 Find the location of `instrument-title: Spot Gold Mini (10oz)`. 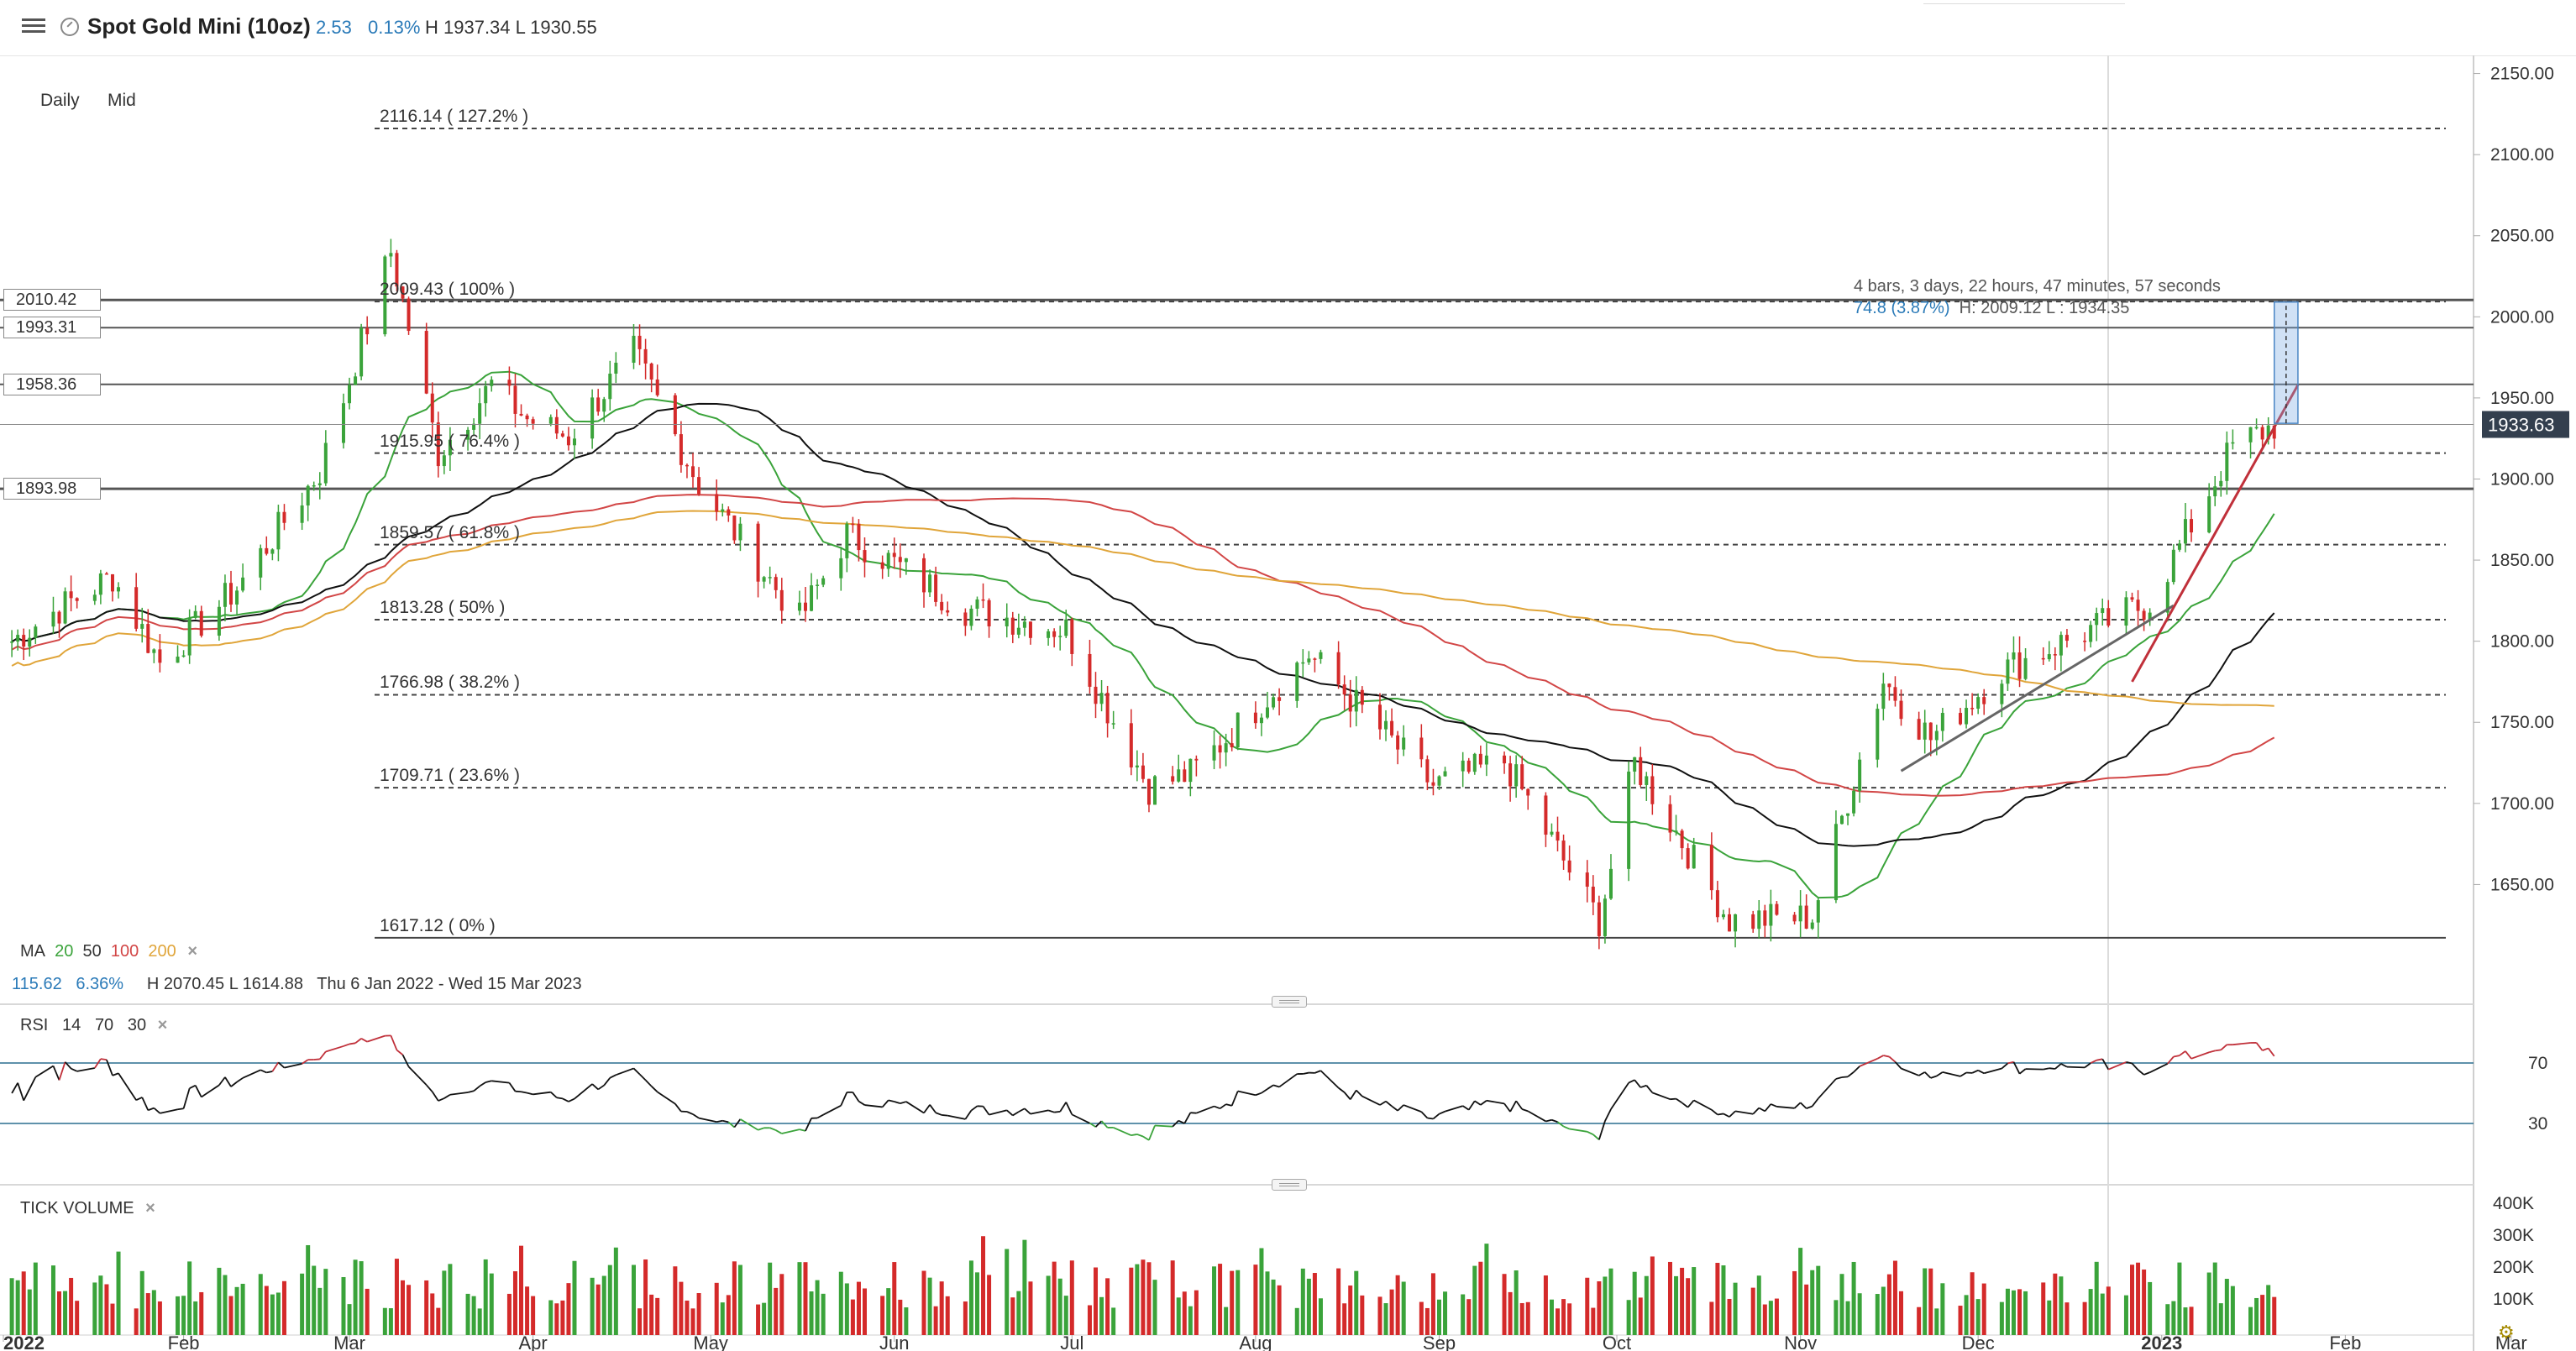

instrument-title: Spot Gold Mini (10oz) is located at coordinates (199, 26).